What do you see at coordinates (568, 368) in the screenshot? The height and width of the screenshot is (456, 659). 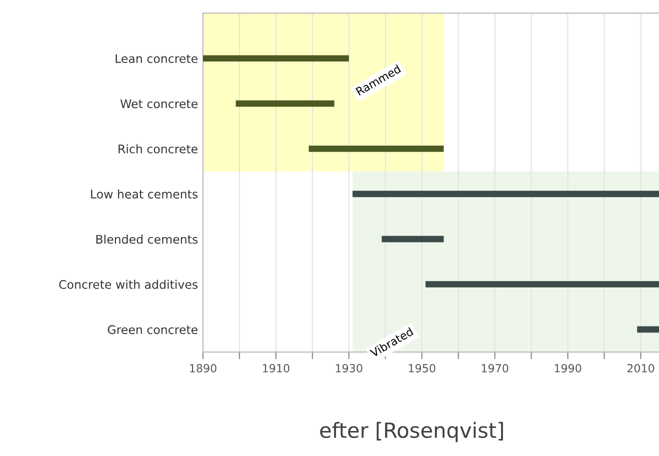 I see `x-tick-label: 1990` at bounding box center [568, 368].